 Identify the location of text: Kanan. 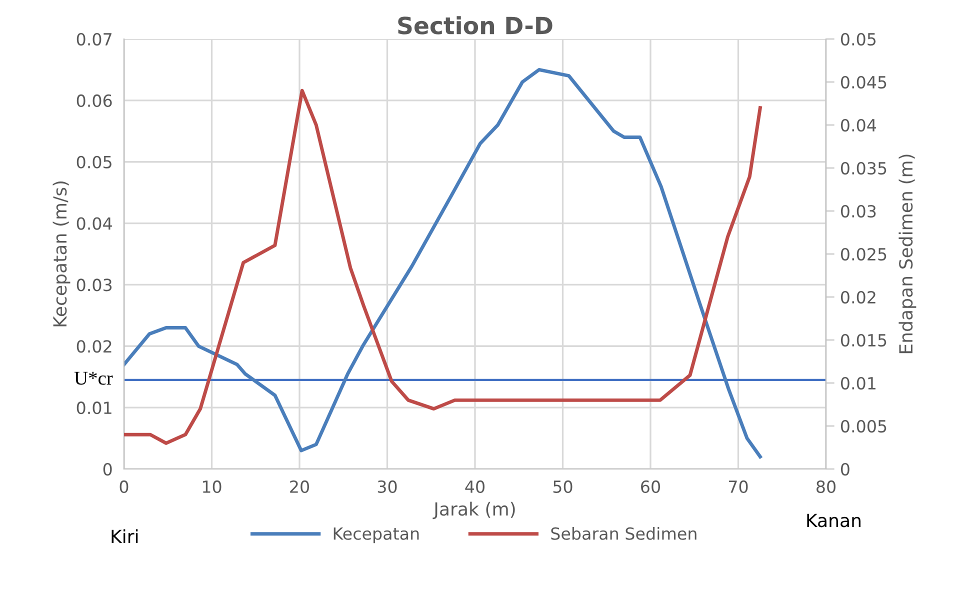
(833, 521).